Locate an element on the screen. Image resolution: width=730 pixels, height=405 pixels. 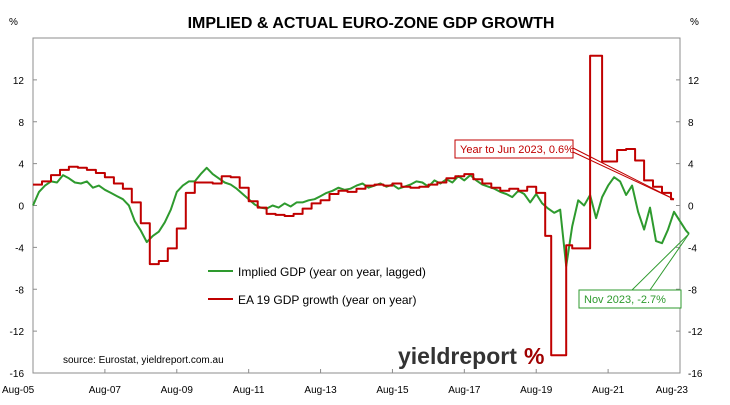
annotations: Year to Jun 2023, 0.6% Nov 2023, -2.7% is located at coordinates (572, 224).